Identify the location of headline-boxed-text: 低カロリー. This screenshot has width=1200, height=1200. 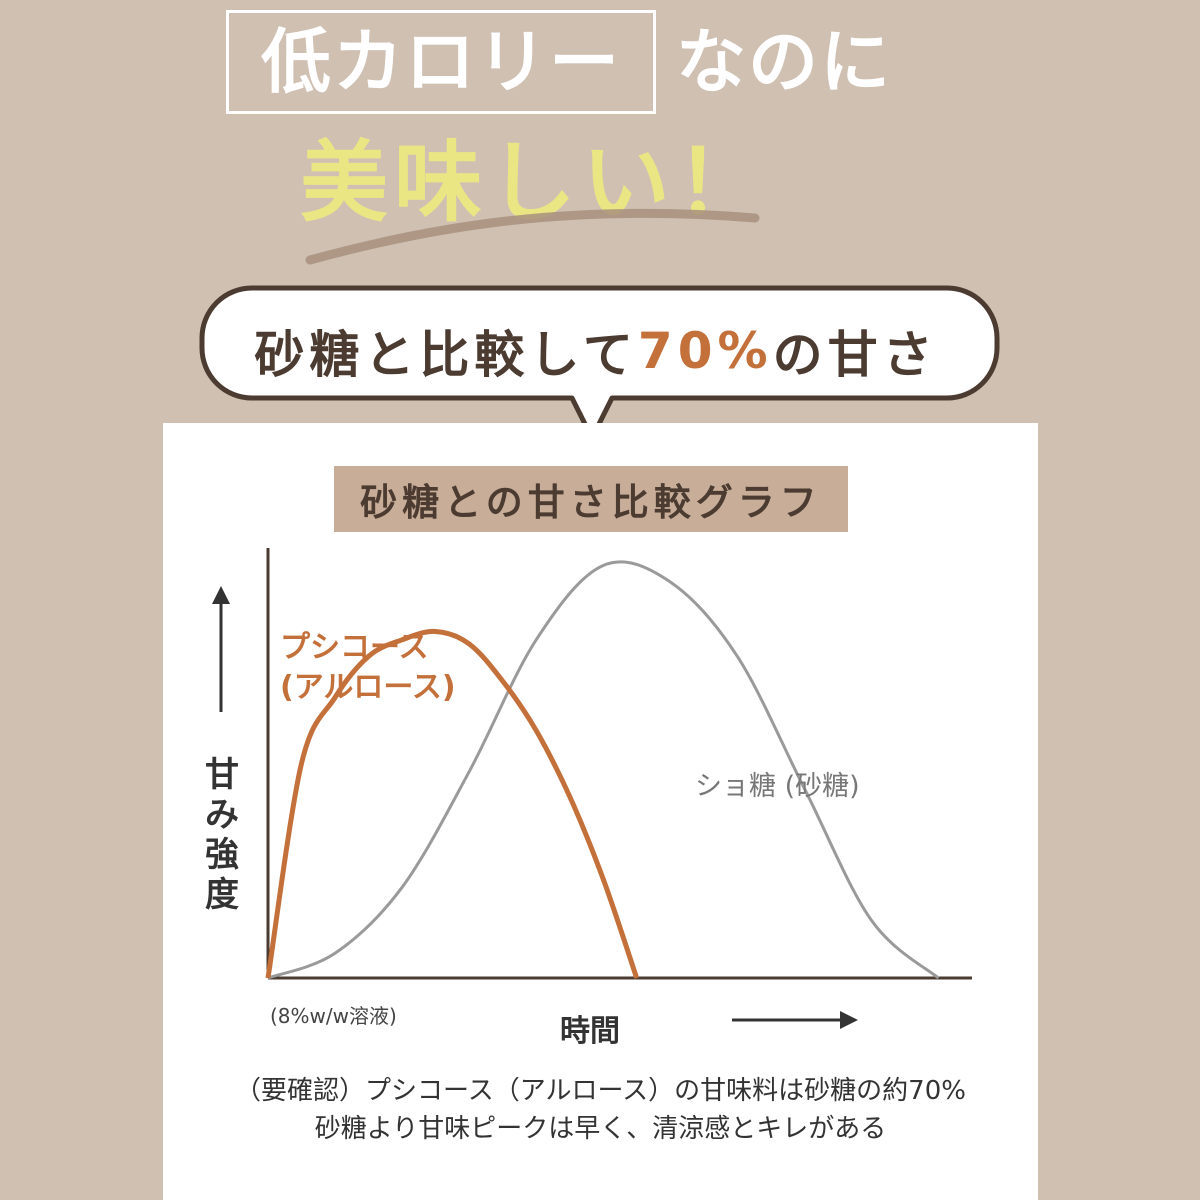
(441, 62).